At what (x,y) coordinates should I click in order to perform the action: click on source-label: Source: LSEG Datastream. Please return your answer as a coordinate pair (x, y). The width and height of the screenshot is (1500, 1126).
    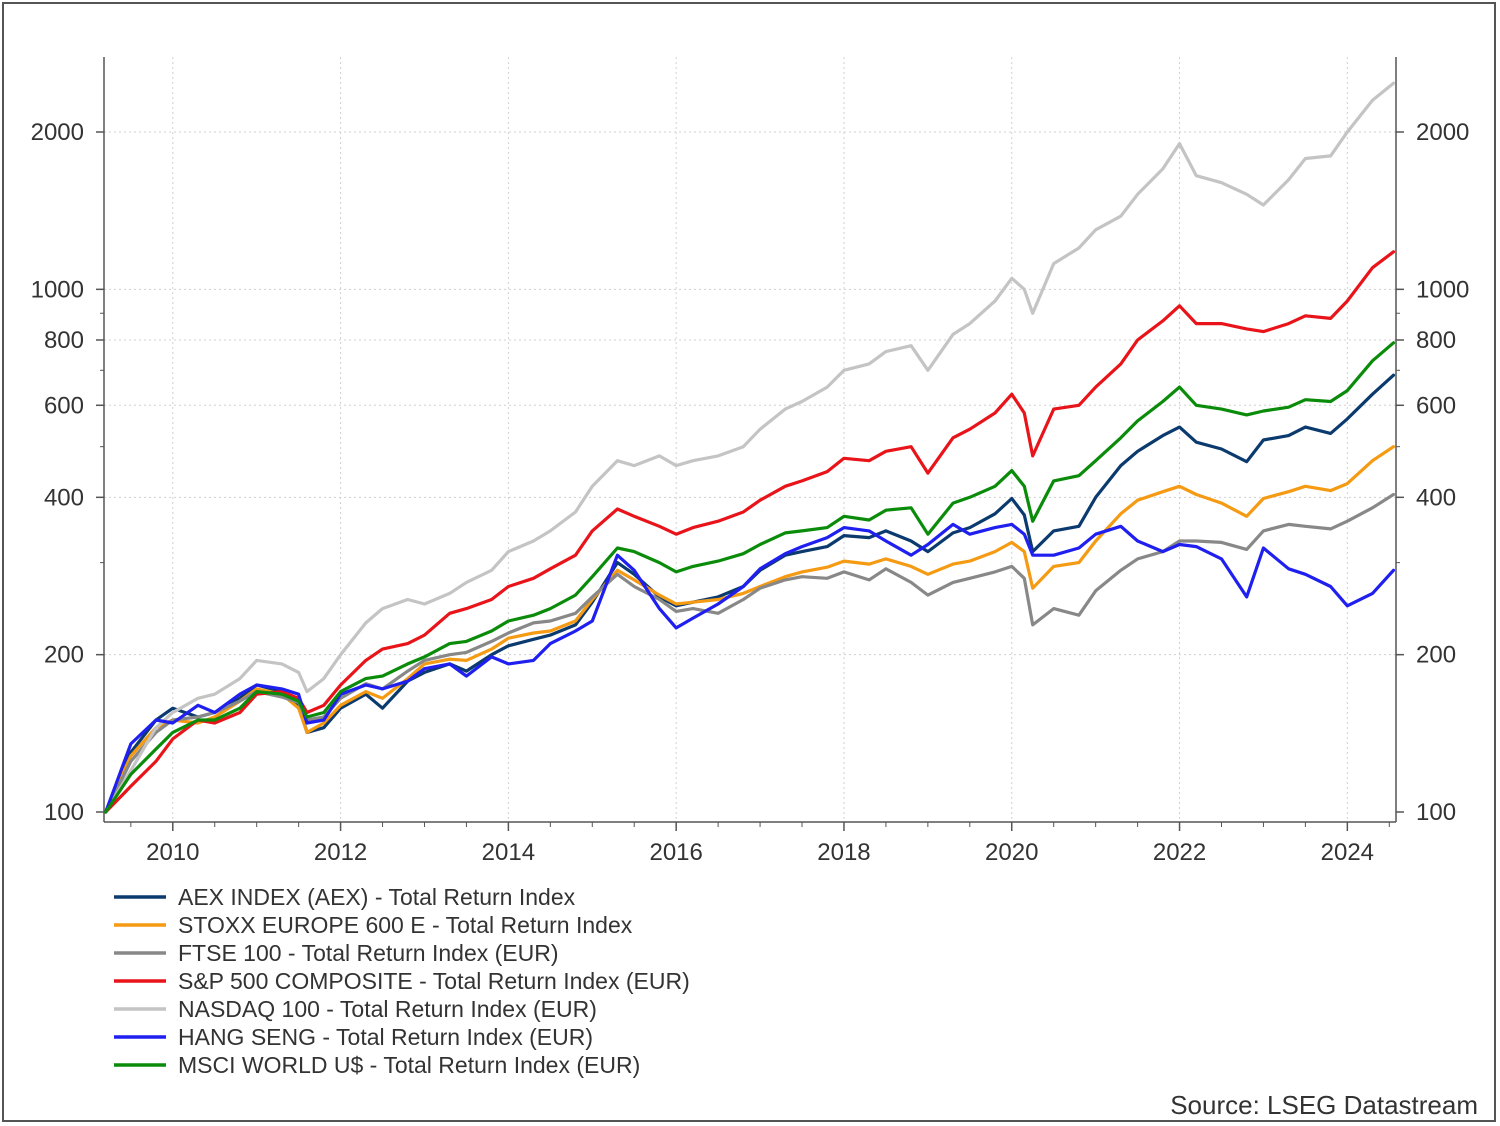
    Looking at the image, I should click on (1324, 1105).